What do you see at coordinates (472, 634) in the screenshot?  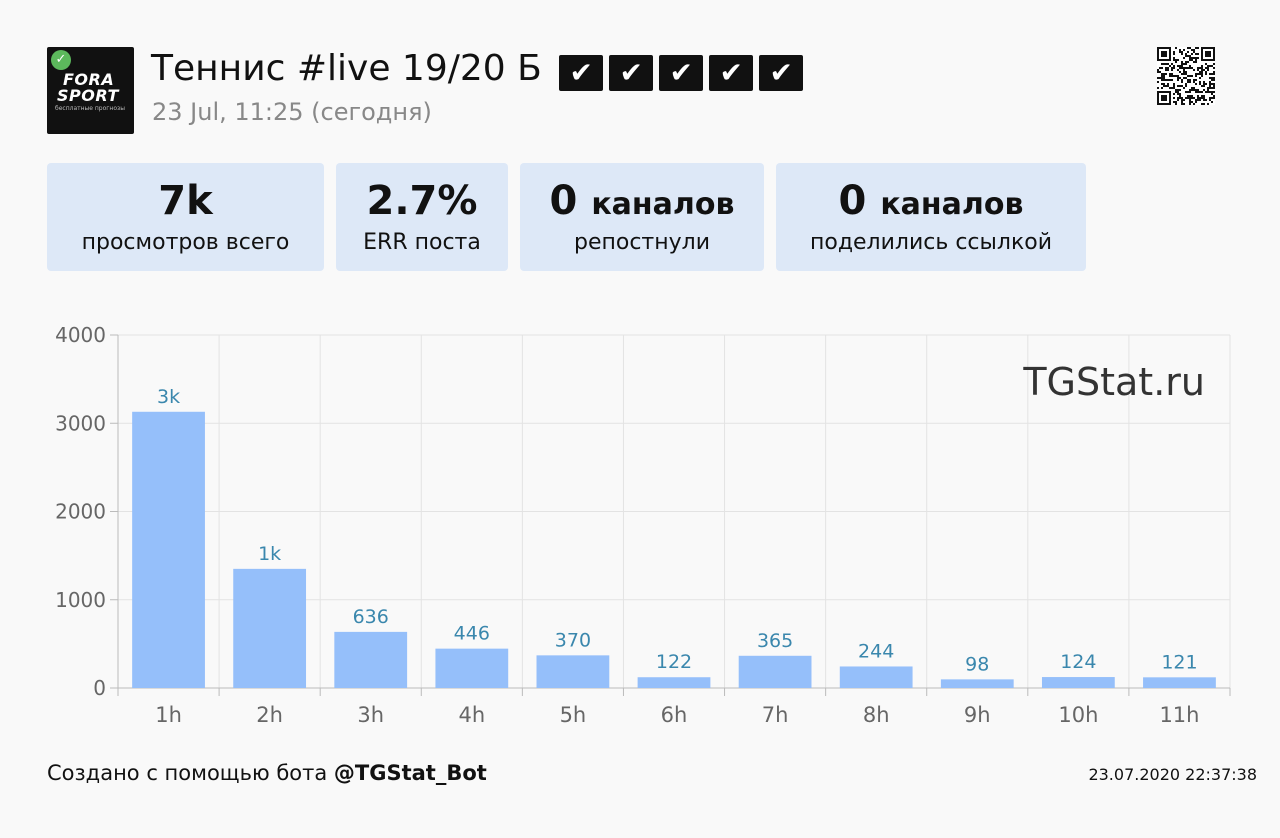 I see `data-label: 446` at bounding box center [472, 634].